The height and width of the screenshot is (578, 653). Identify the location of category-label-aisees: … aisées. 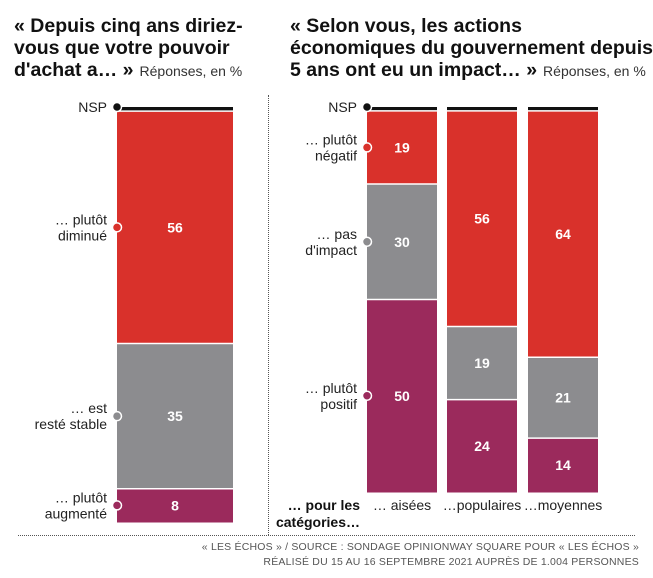
(402, 505).